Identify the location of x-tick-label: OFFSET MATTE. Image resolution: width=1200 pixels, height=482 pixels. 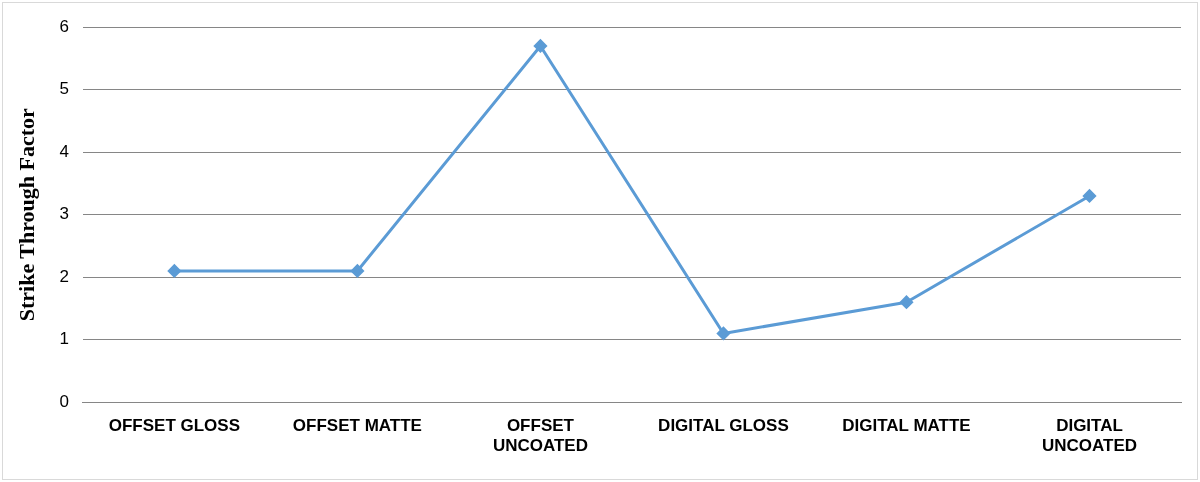
(357, 426).